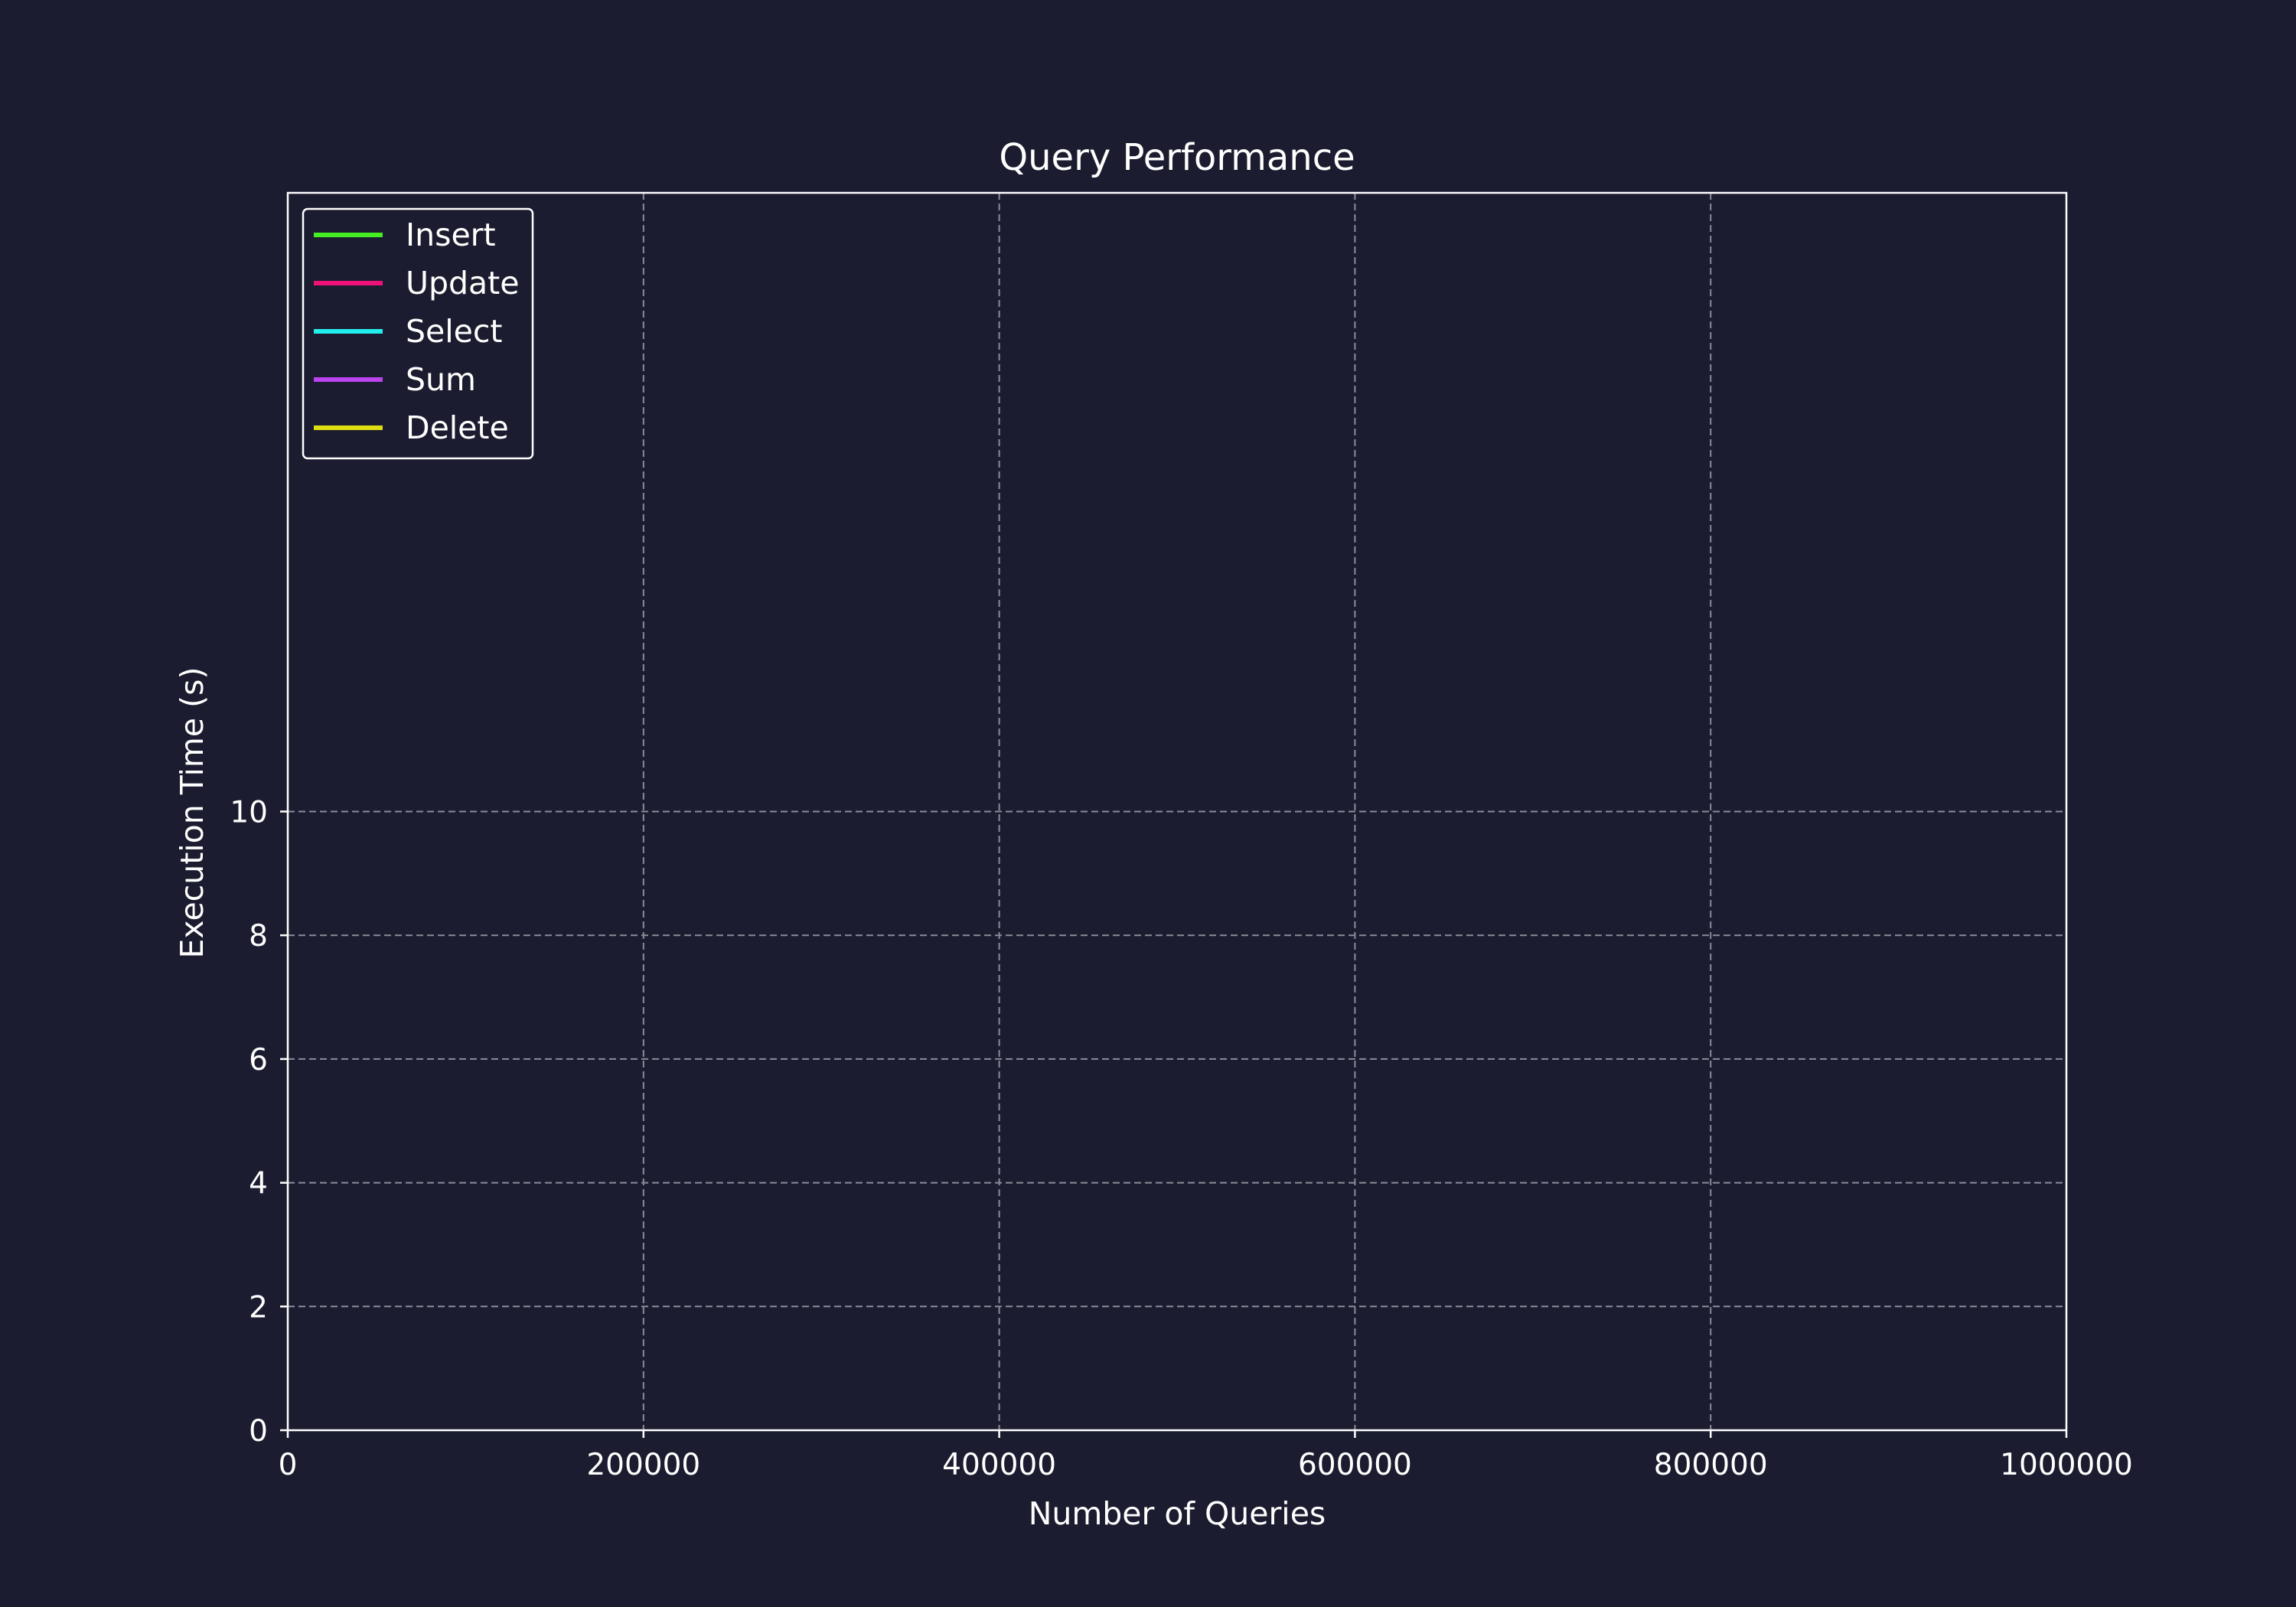  What do you see at coordinates (1177, 1513) in the screenshot?
I see `x-axis-label: Number of Queries` at bounding box center [1177, 1513].